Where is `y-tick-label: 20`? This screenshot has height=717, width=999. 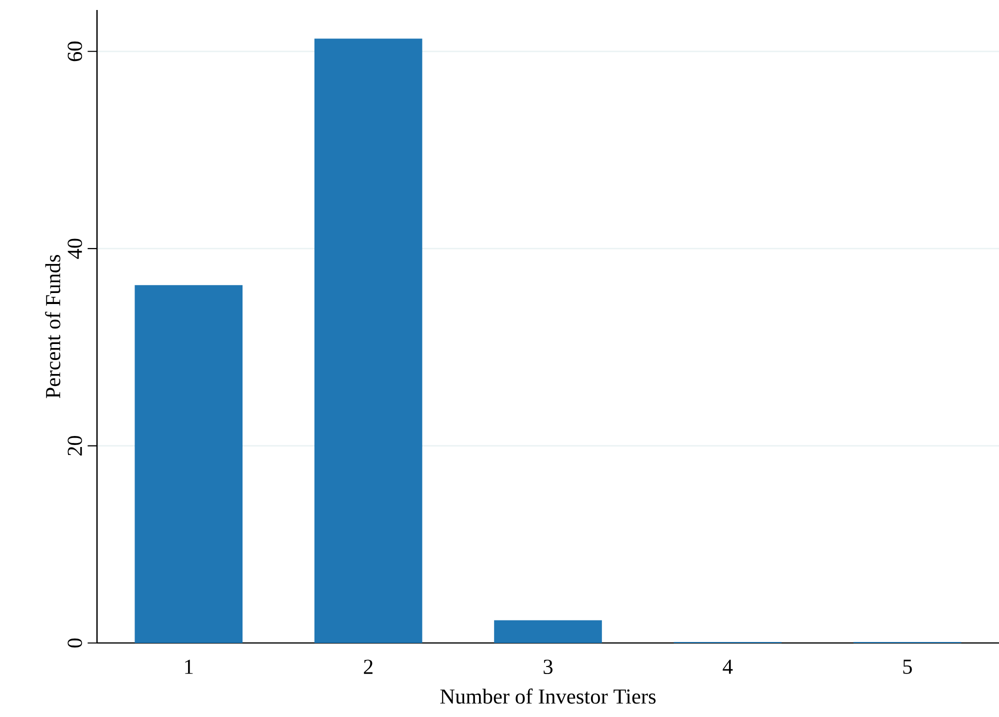 y-tick-label: 20 is located at coordinates (75, 446).